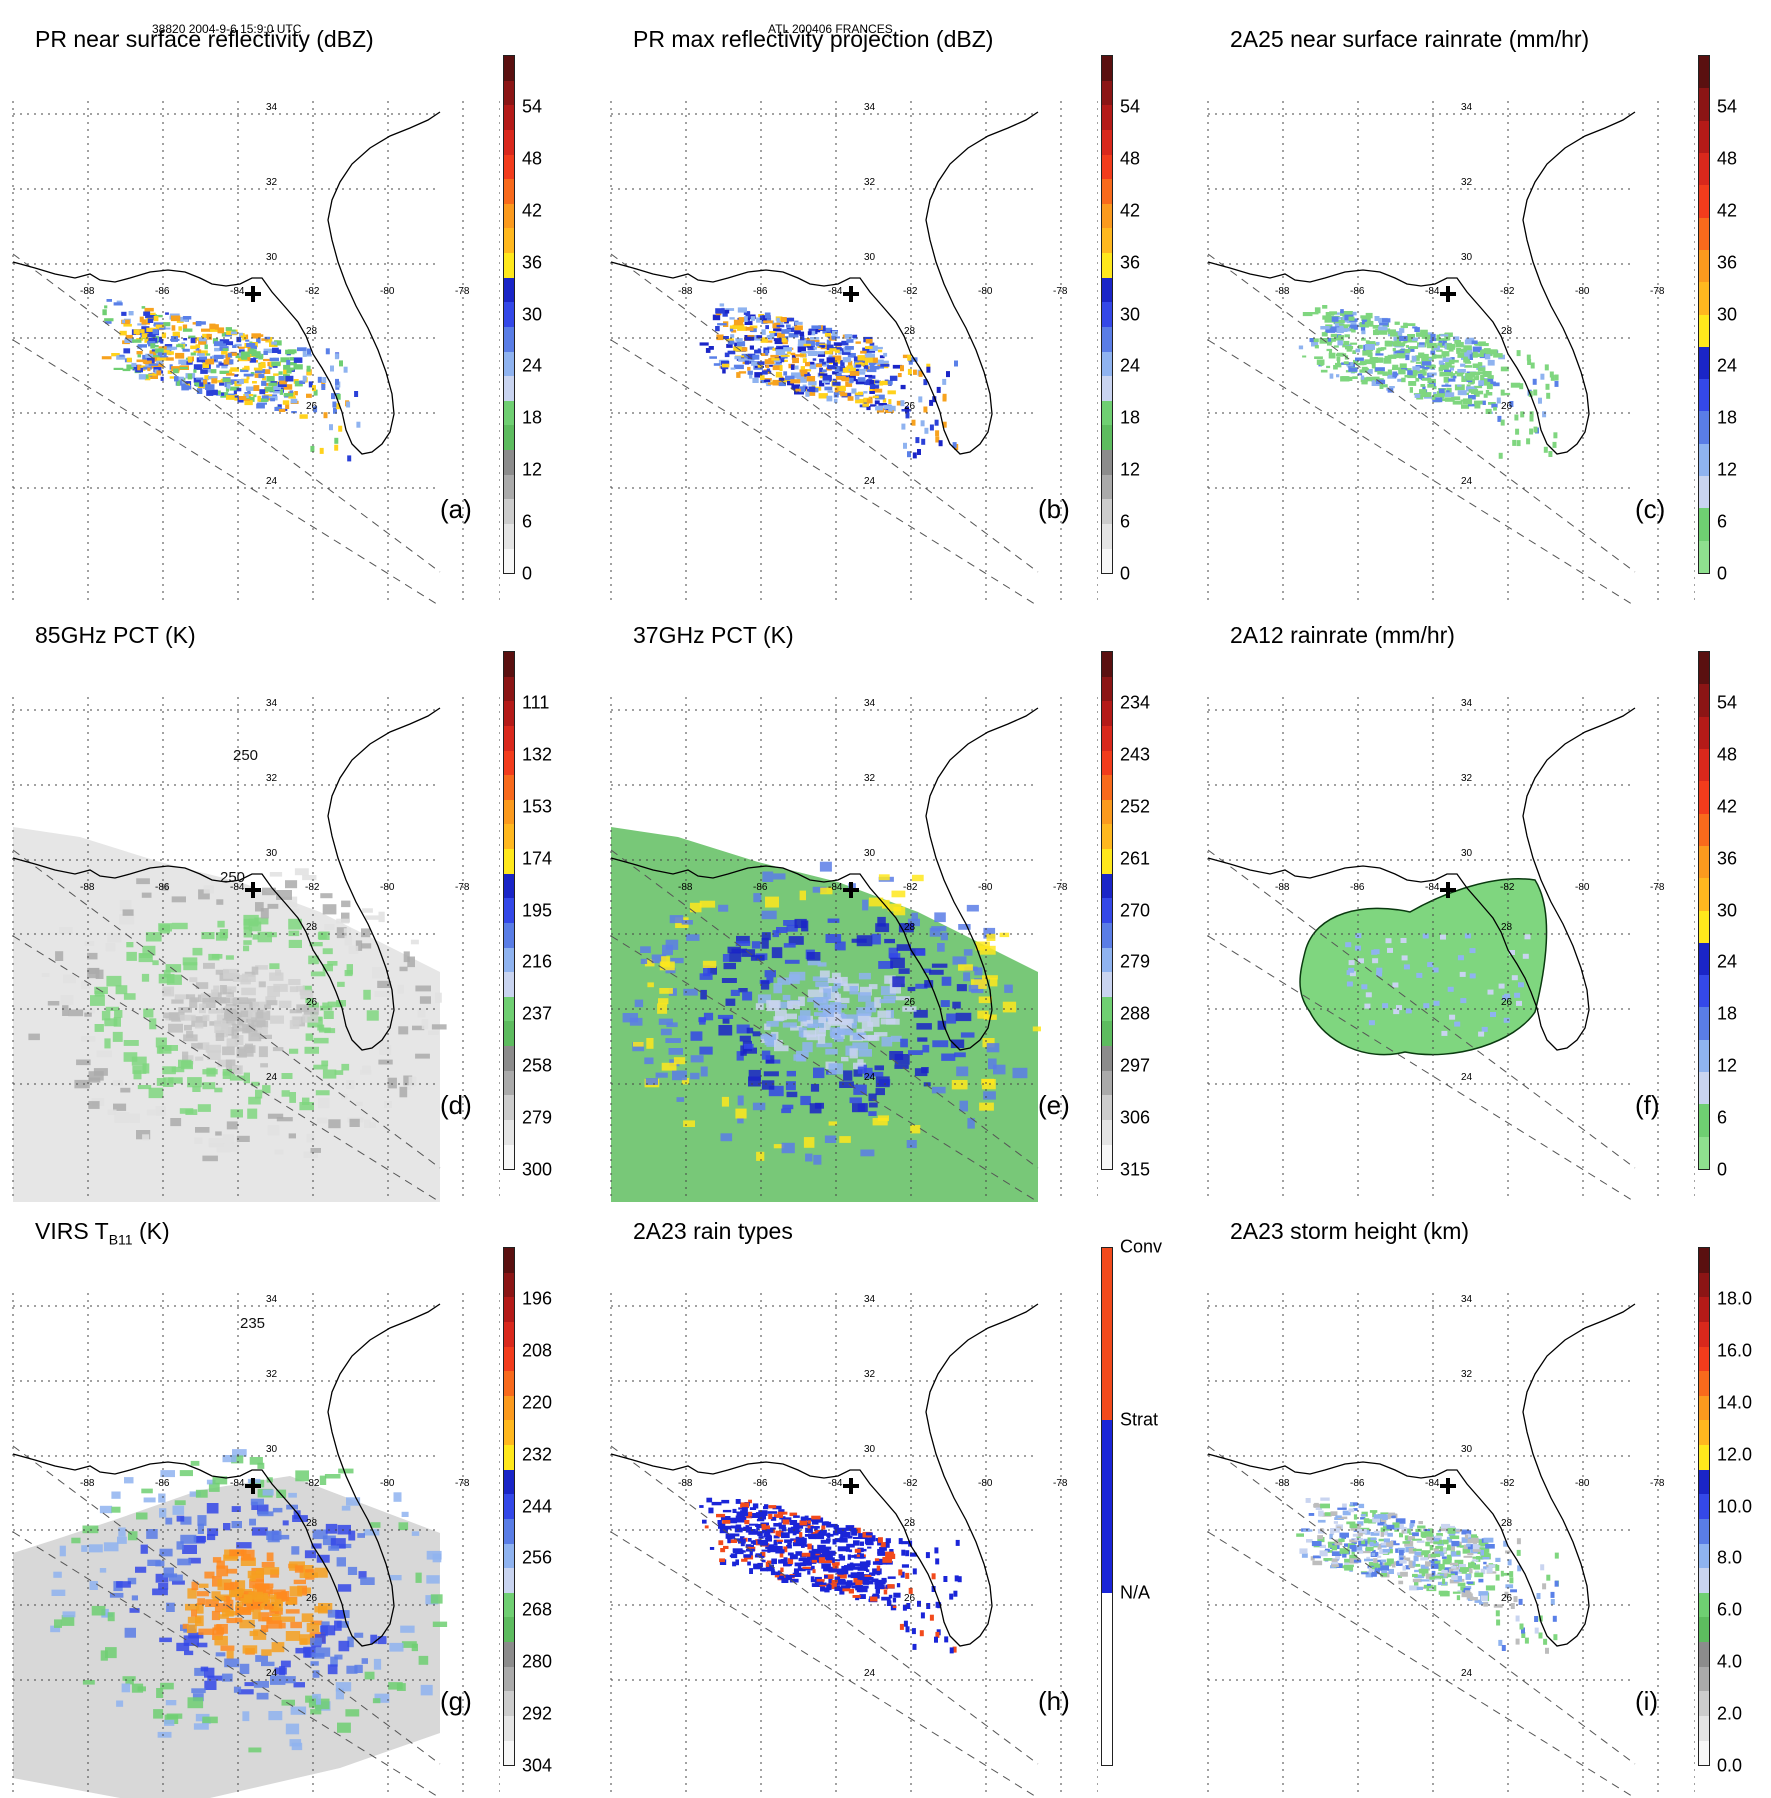 The width and height of the screenshot is (1771, 1798). Describe the element at coordinates (1135, 1065) in the screenshot. I see `colorbar-tick-label: 297` at that location.